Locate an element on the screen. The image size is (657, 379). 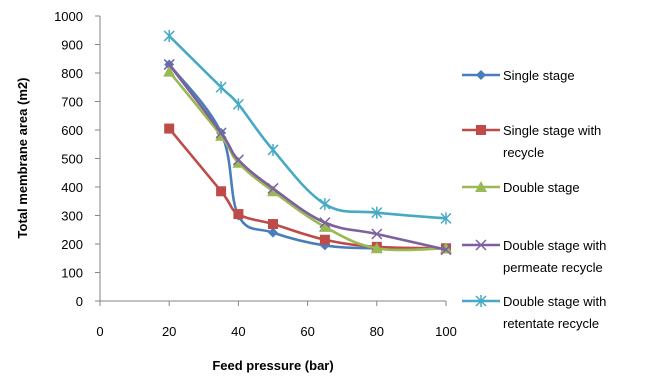
y-tick-label: 600 is located at coordinates (72, 130).